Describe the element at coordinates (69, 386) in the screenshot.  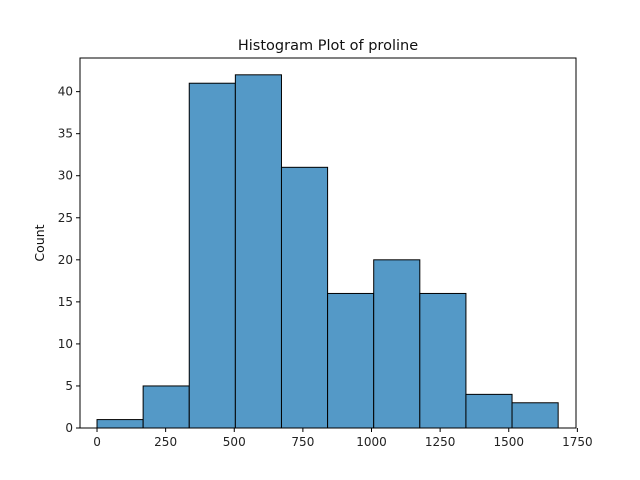
I see `y-tick-label: 5` at that location.